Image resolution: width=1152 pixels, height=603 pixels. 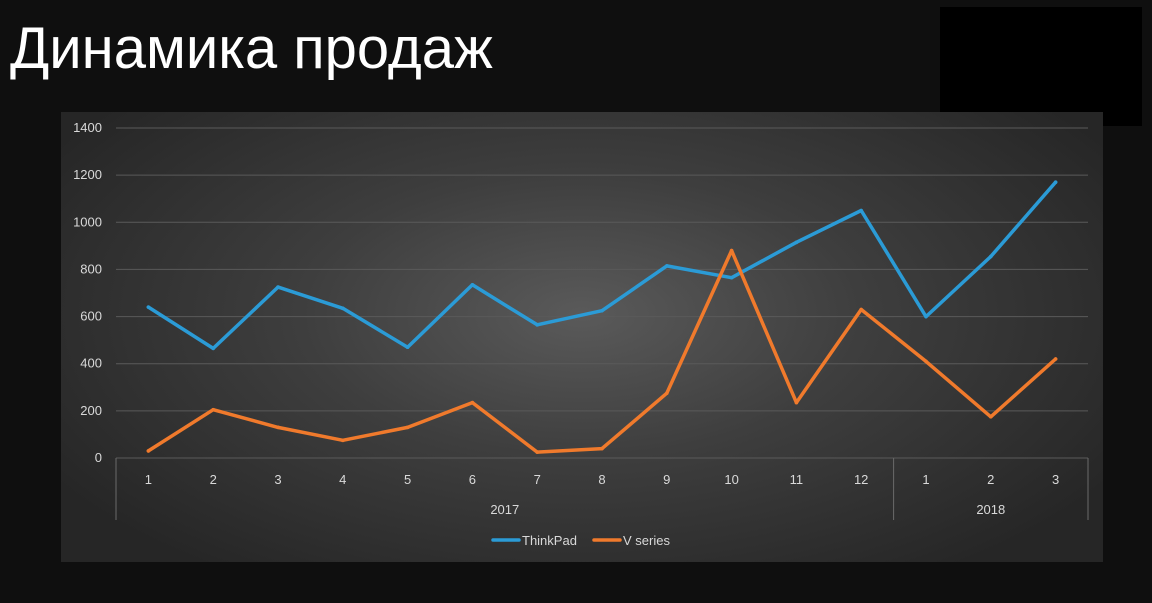 What do you see at coordinates (1041, 66) in the screenshot?
I see `black-placeholder-box` at bounding box center [1041, 66].